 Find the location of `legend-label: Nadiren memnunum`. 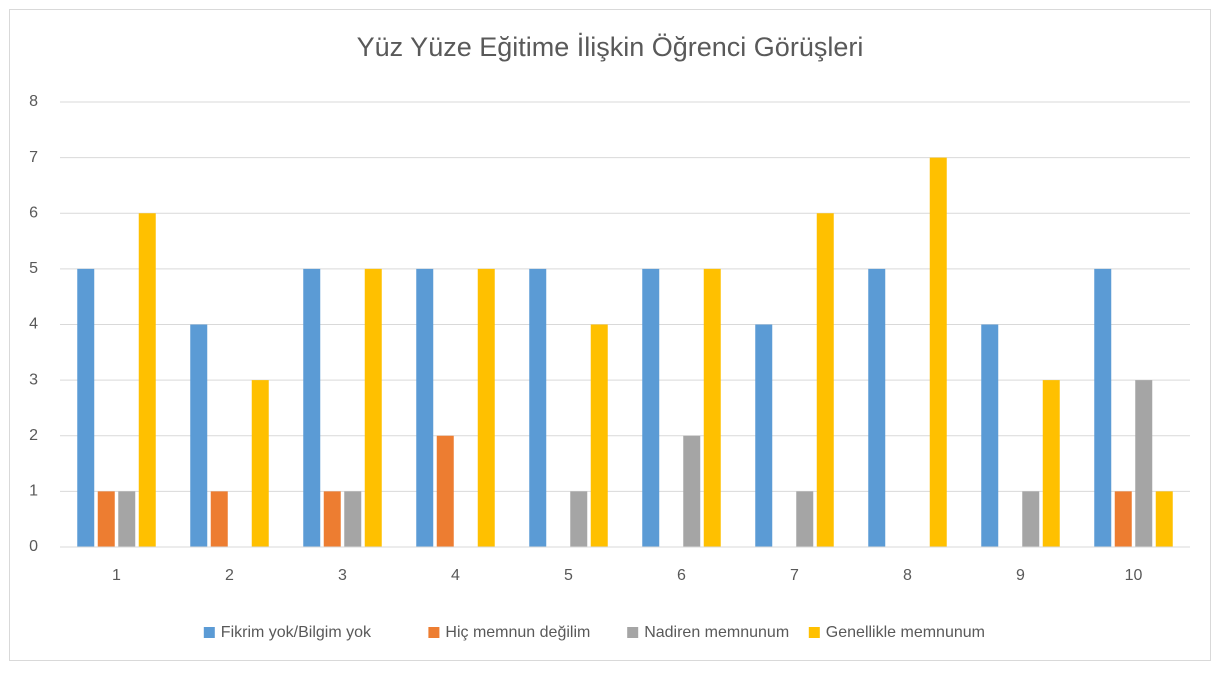

legend-label: Nadiren memnunum is located at coordinates (716, 632).